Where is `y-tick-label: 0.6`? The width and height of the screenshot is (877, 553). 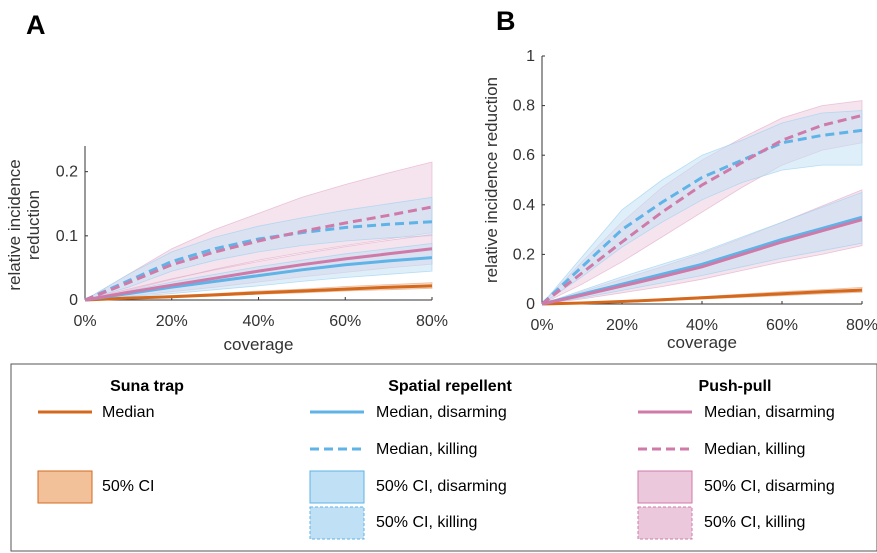
y-tick-label: 0.6 is located at coordinates (524, 155).